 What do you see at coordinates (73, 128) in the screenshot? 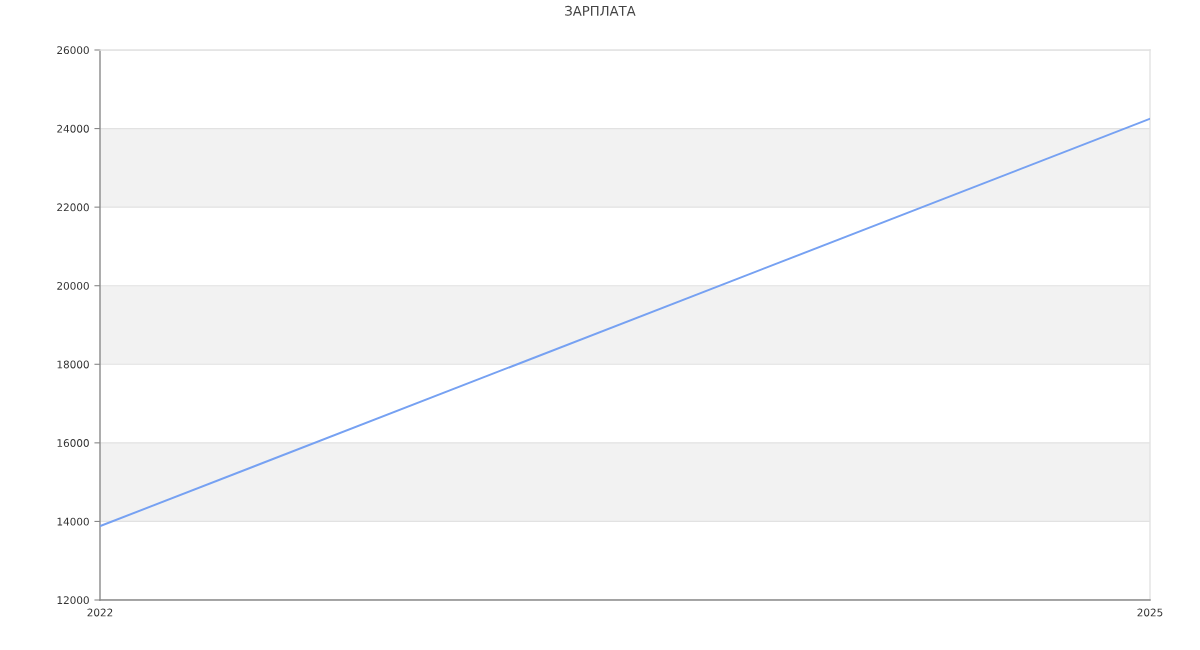
I see `y-tick-label: 24000` at bounding box center [73, 128].